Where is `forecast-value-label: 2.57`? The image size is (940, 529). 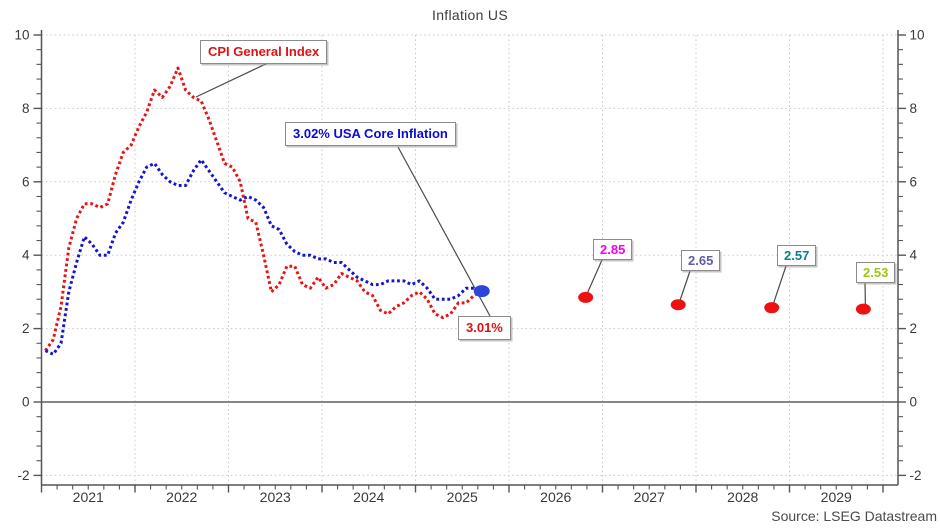 forecast-value-label: 2.57 is located at coordinates (797, 255).